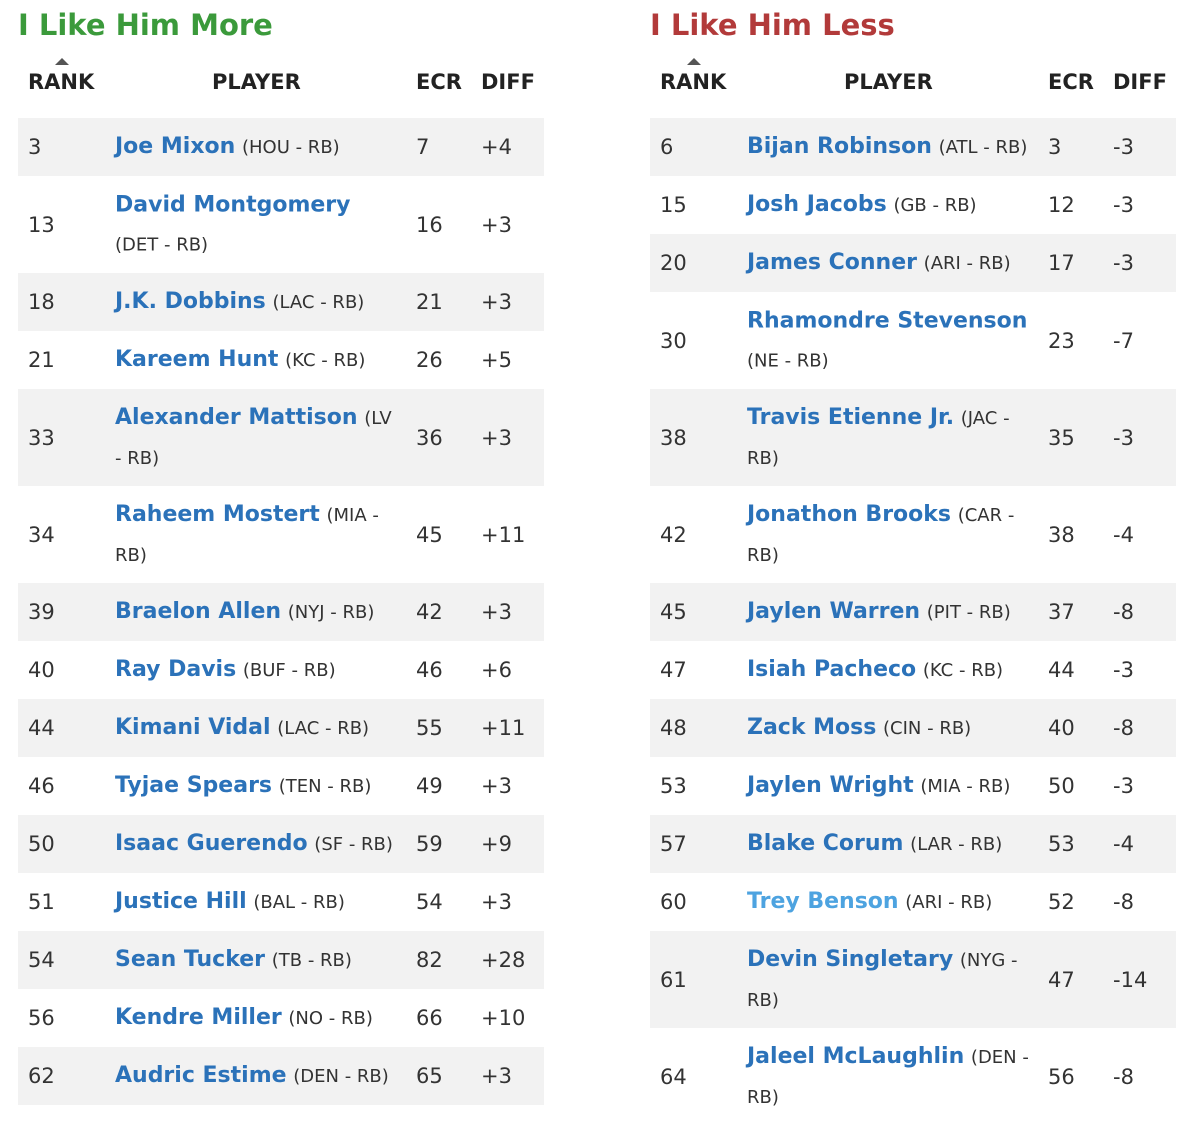 This screenshot has height=1134, width=1192. Describe the element at coordinates (1061, 844) in the screenshot. I see `ecr-cell: 53` at that location.